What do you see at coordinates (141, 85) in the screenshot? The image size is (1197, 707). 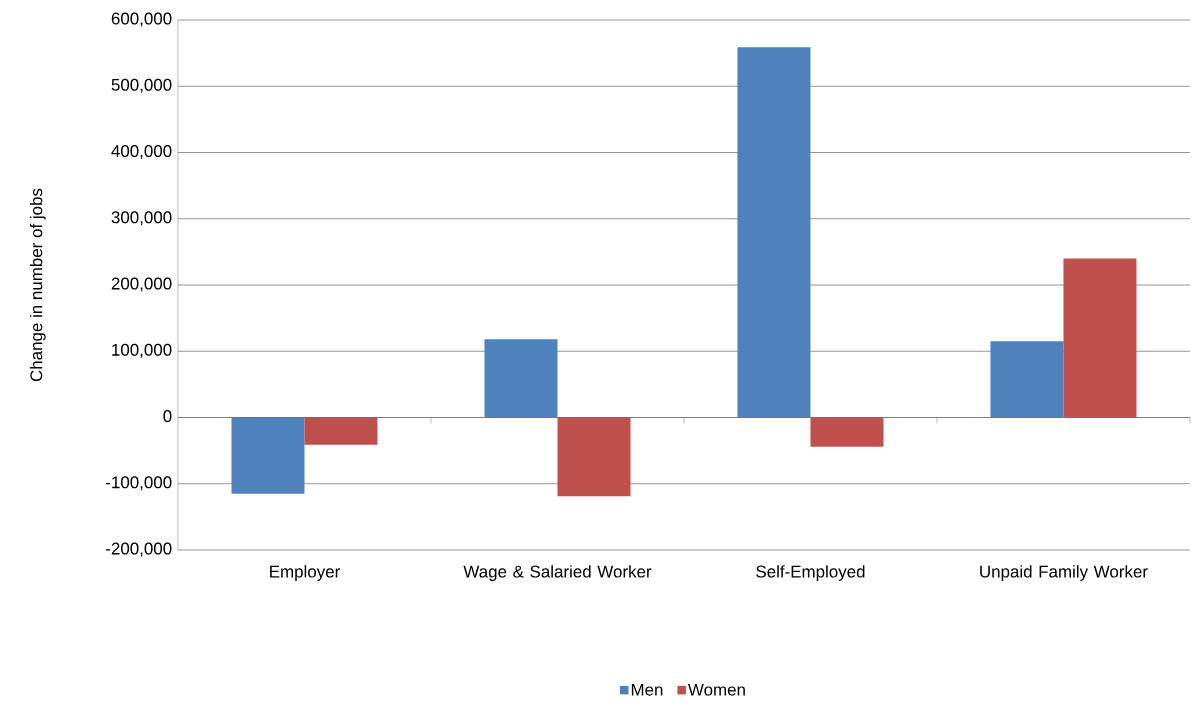 I see `y-tick-label: 500,000` at bounding box center [141, 85].